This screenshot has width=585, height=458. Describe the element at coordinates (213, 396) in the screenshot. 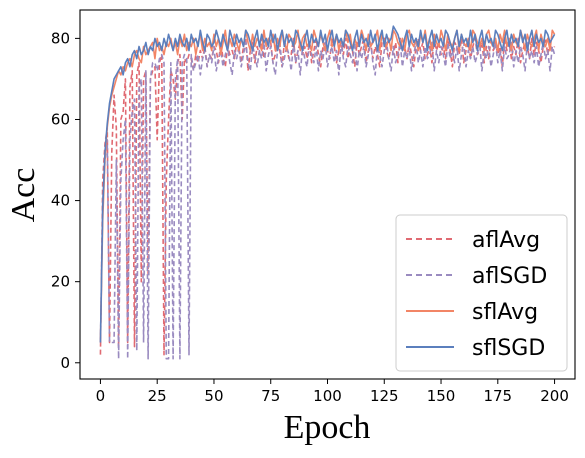

I see `x-tick-label: 50` at that location.